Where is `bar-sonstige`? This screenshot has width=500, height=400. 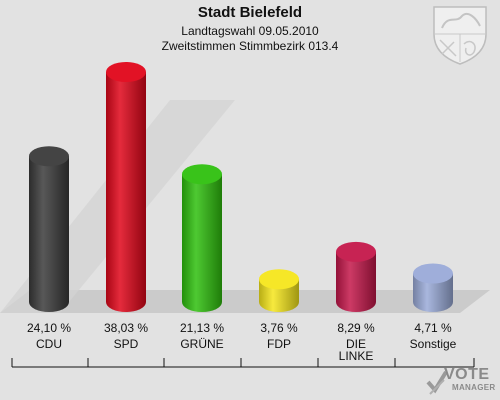
bar-sonstige is located at coordinates (433, 287).